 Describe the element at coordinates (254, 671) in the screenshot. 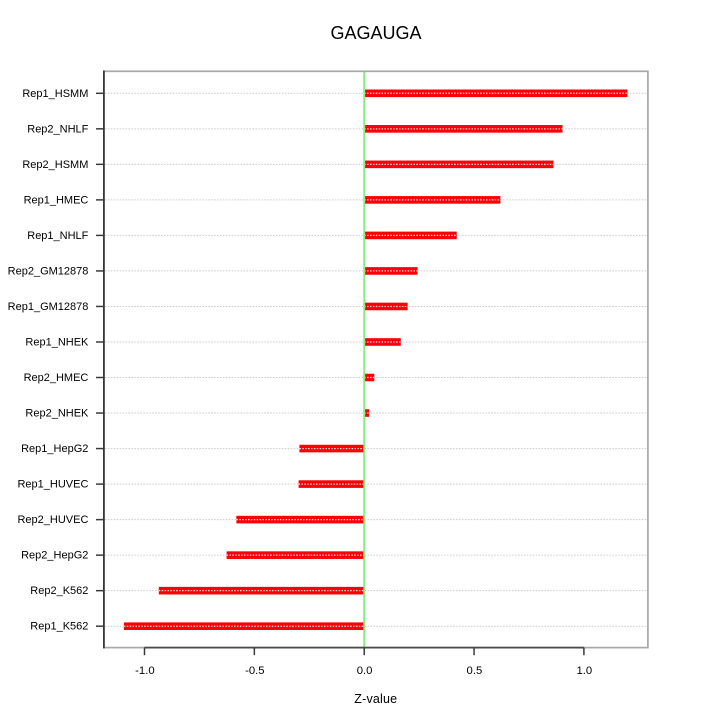

I see `svg-text: -0.5` at that location.